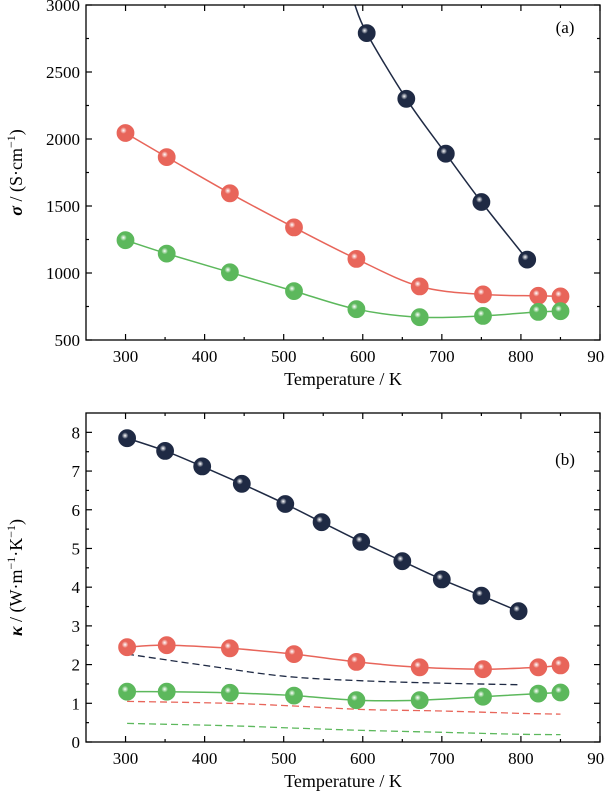 The image size is (605, 800). What do you see at coordinates (565, 27) in the screenshot?
I see `panel-label: (a)` at bounding box center [565, 27].